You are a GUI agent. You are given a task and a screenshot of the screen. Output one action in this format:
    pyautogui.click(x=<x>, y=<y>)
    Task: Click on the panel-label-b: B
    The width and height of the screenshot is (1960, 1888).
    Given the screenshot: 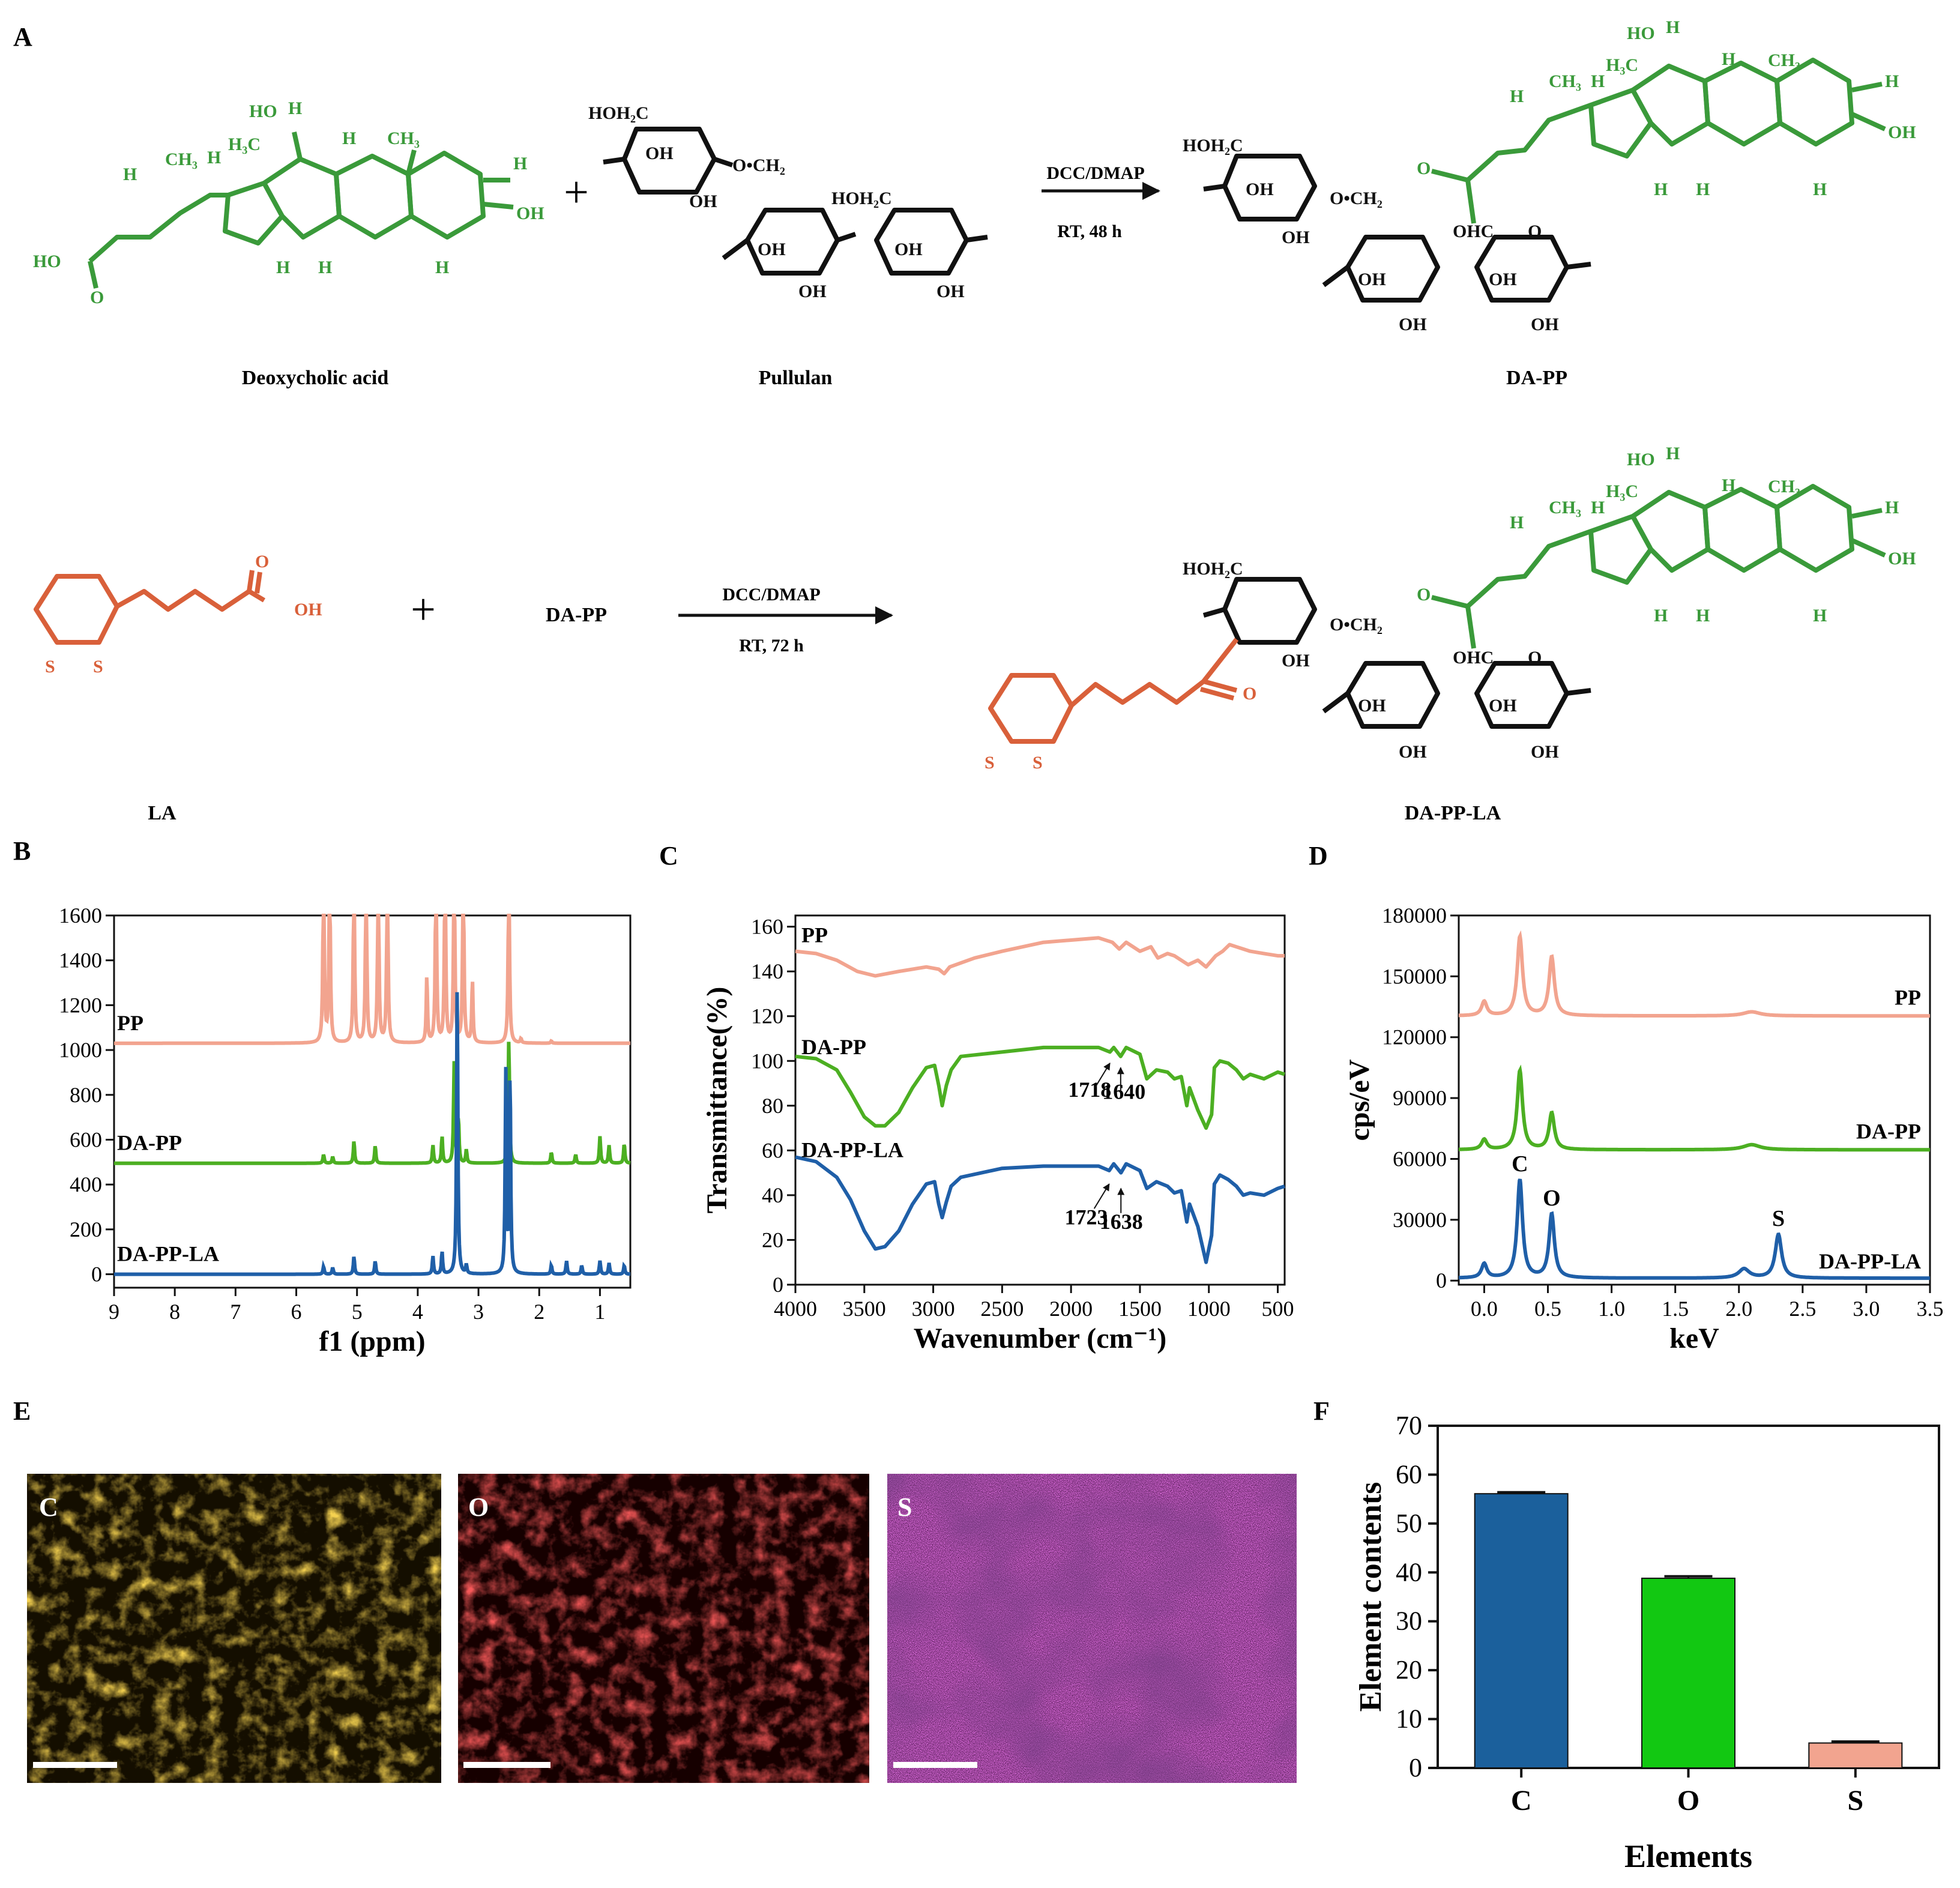 What is the action you would take?
    pyautogui.click(x=22, y=851)
    